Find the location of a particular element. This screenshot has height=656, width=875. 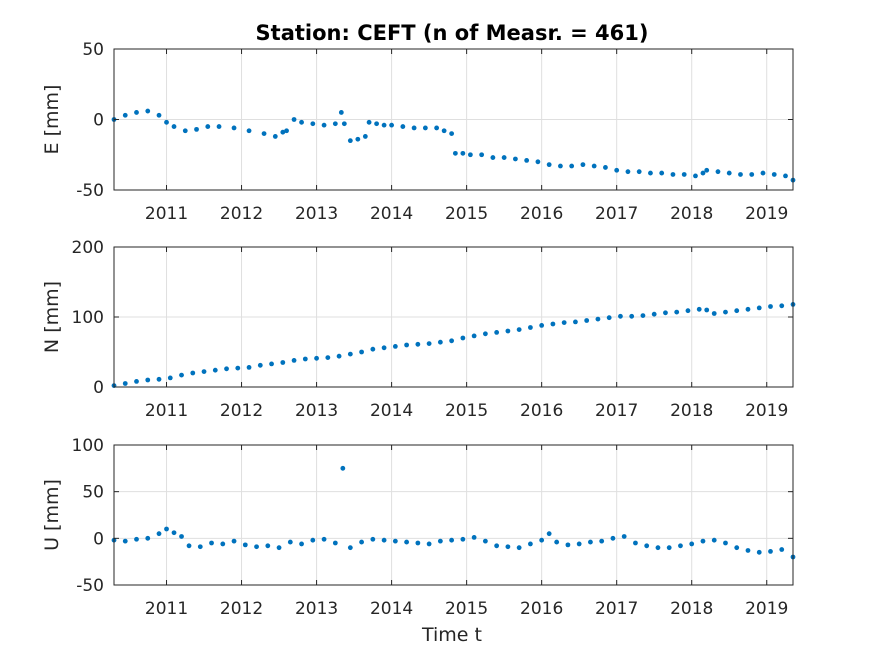

up-x-tick-label: 2011 is located at coordinates (166, 609).